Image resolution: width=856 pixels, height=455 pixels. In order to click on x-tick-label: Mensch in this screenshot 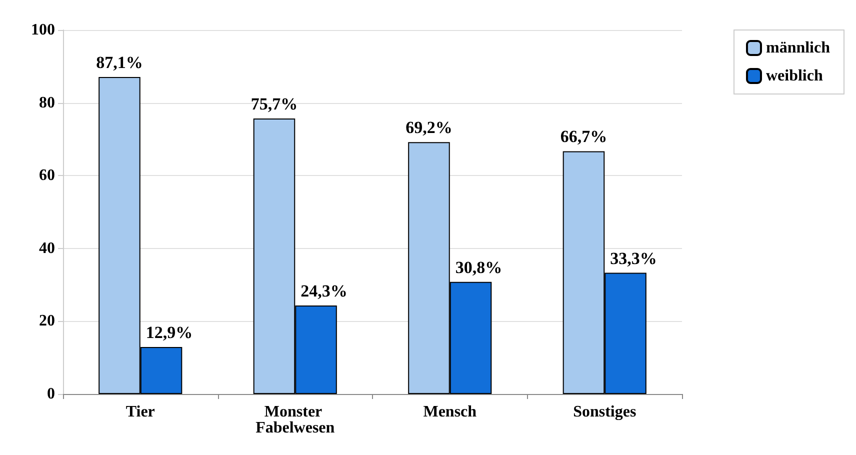, I will do `click(450, 412)`.